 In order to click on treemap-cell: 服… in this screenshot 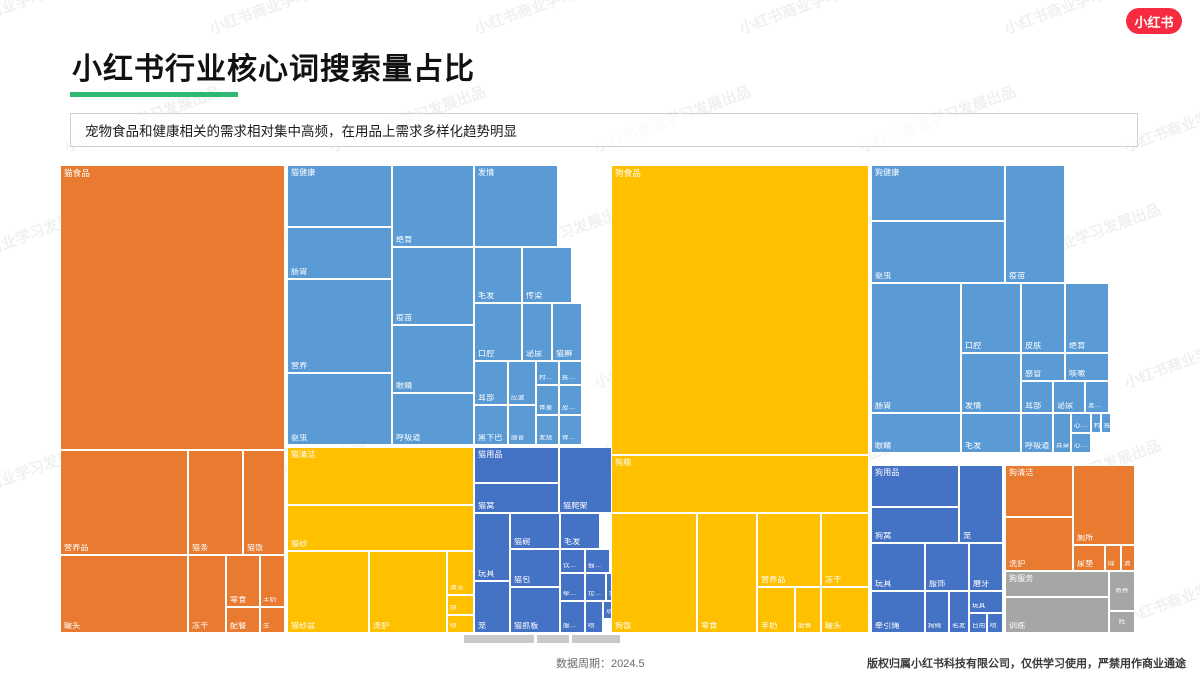, I will do `click(572, 617)`.